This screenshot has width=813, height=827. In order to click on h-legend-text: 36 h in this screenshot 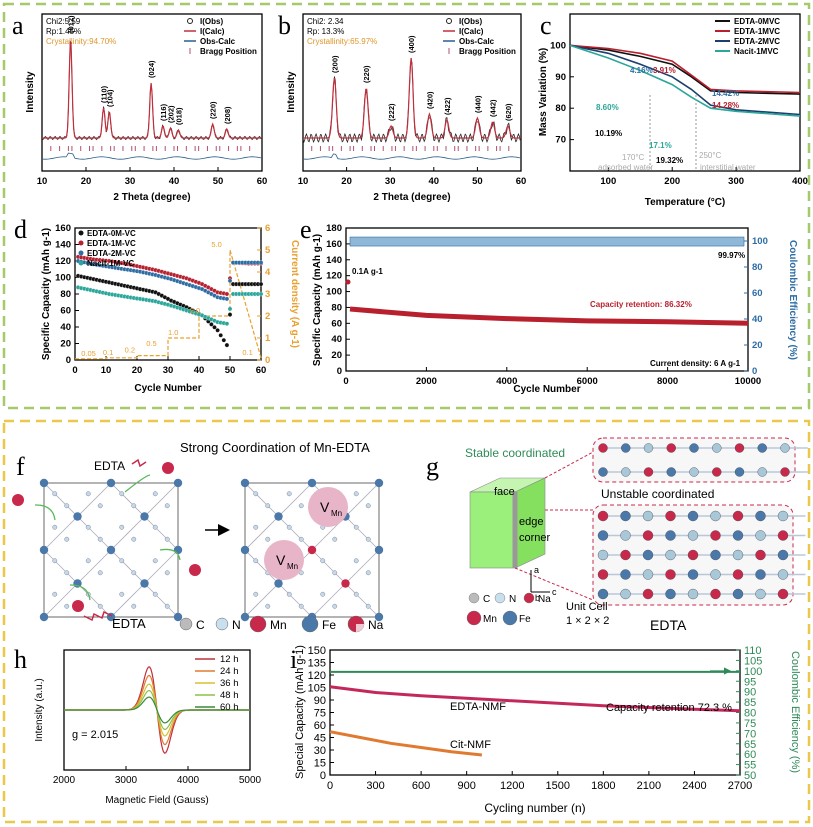, I will do `click(229, 683)`.